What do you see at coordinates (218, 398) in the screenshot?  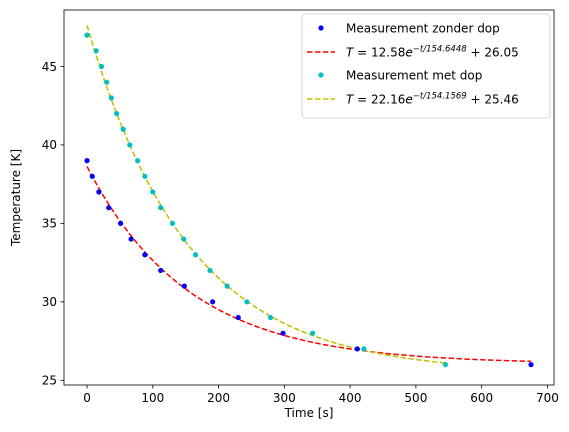 I see `x-tick-label: 200` at bounding box center [218, 398].